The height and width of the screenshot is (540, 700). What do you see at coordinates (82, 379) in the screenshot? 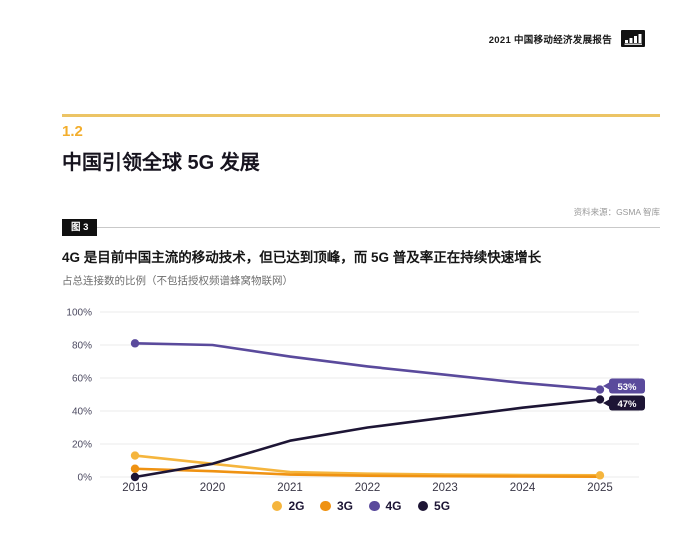
I see `y-axis-tick: 60%` at bounding box center [82, 379].